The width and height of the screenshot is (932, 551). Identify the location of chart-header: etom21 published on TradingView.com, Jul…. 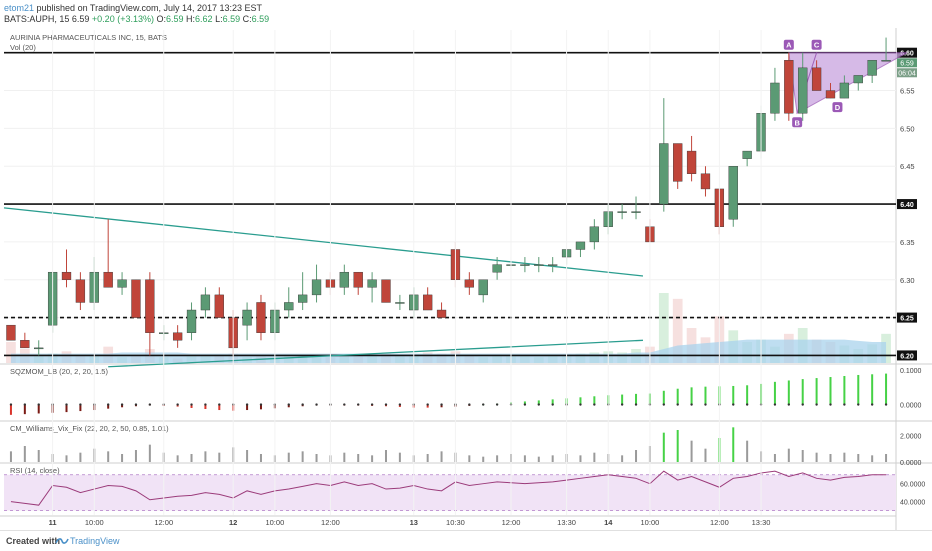
(466, 14).